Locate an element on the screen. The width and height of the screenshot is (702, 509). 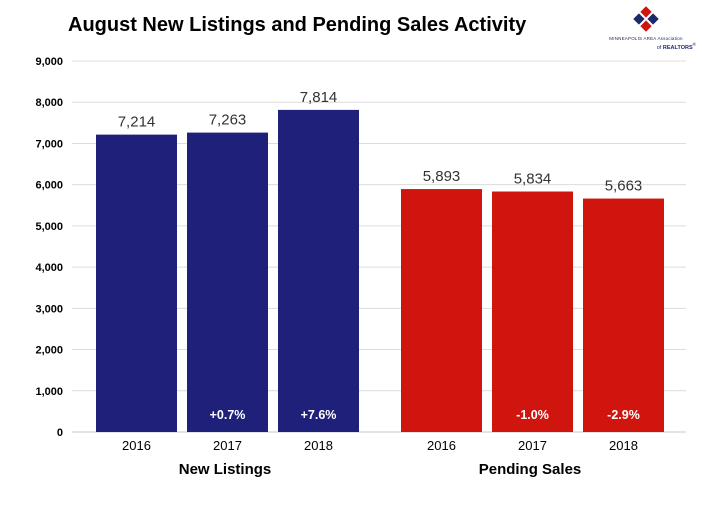
y-tick-label: 3,000 is located at coordinates (49, 309).